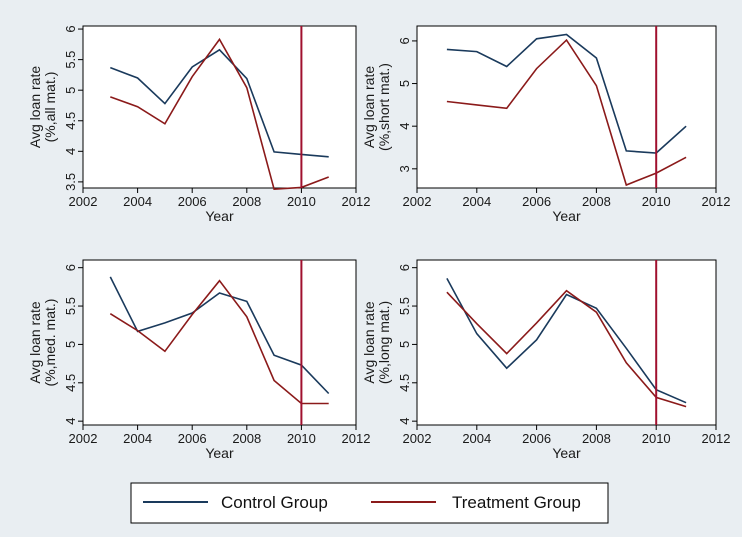 The image size is (742, 537). I want to click on y-tick-label: 3, so click(404, 168).